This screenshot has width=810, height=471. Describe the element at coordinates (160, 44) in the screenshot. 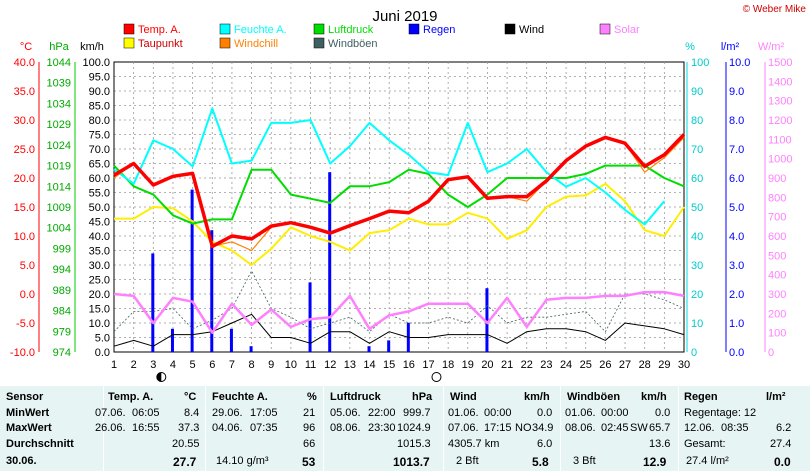

I see `legend-label: Taupunkt` at that location.